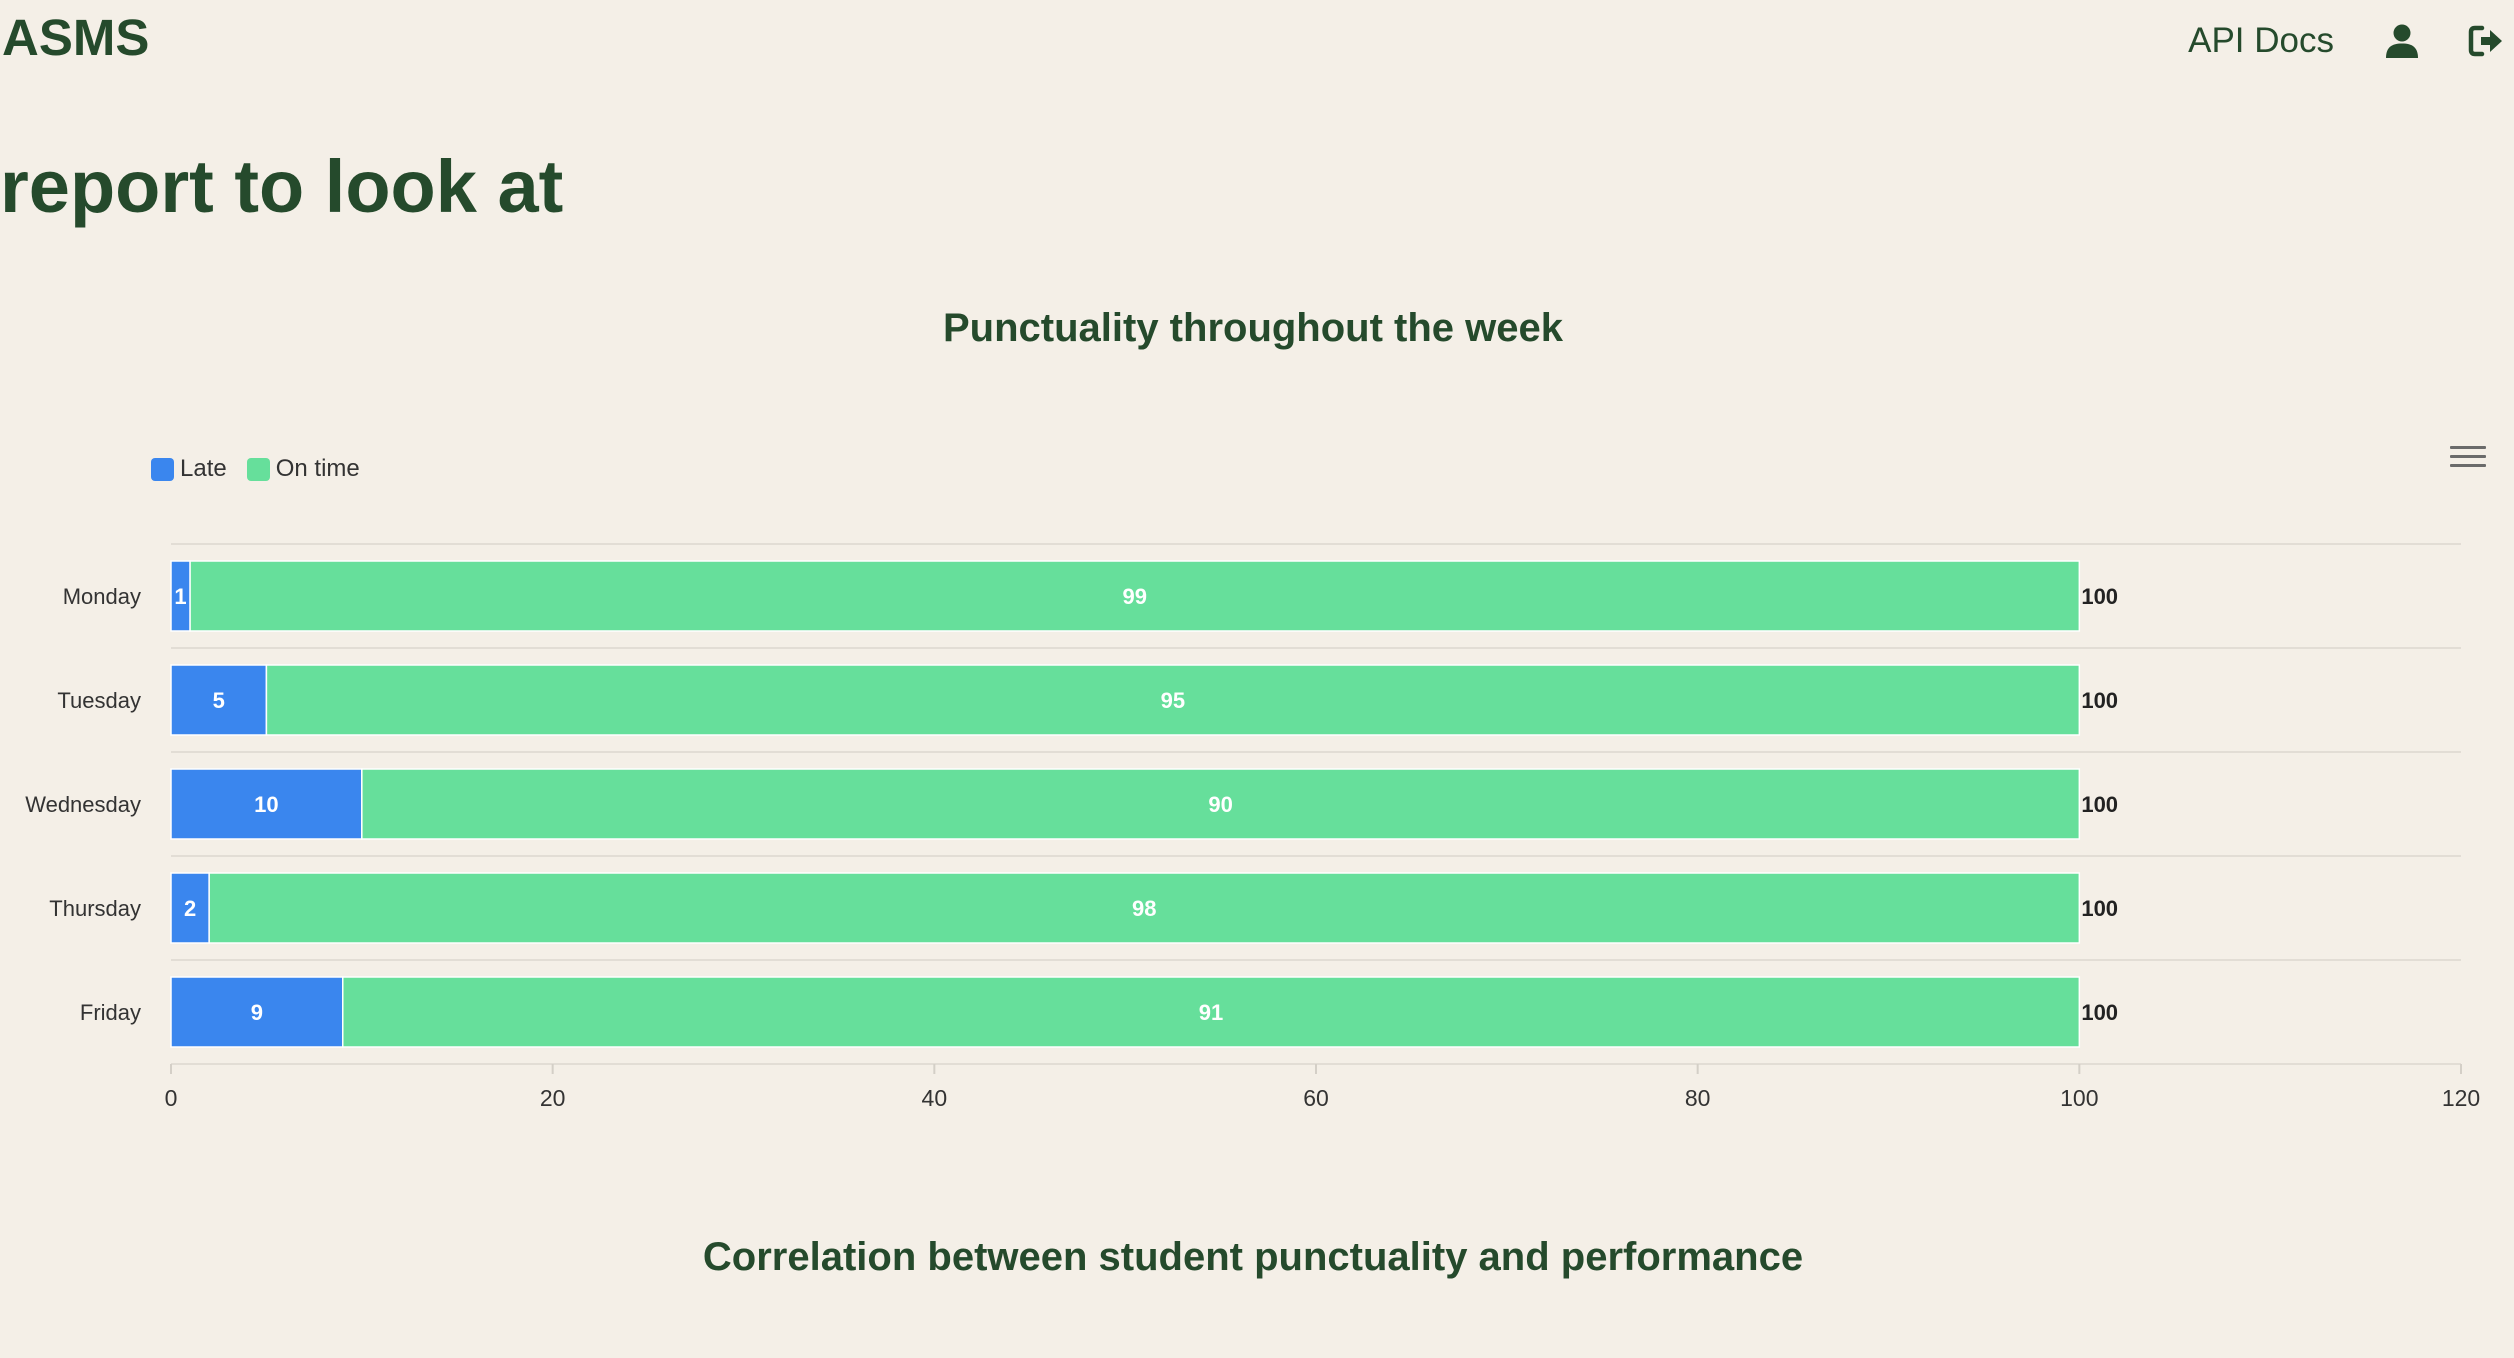  What do you see at coordinates (203, 468) in the screenshot?
I see `legend-label-late: Late` at bounding box center [203, 468].